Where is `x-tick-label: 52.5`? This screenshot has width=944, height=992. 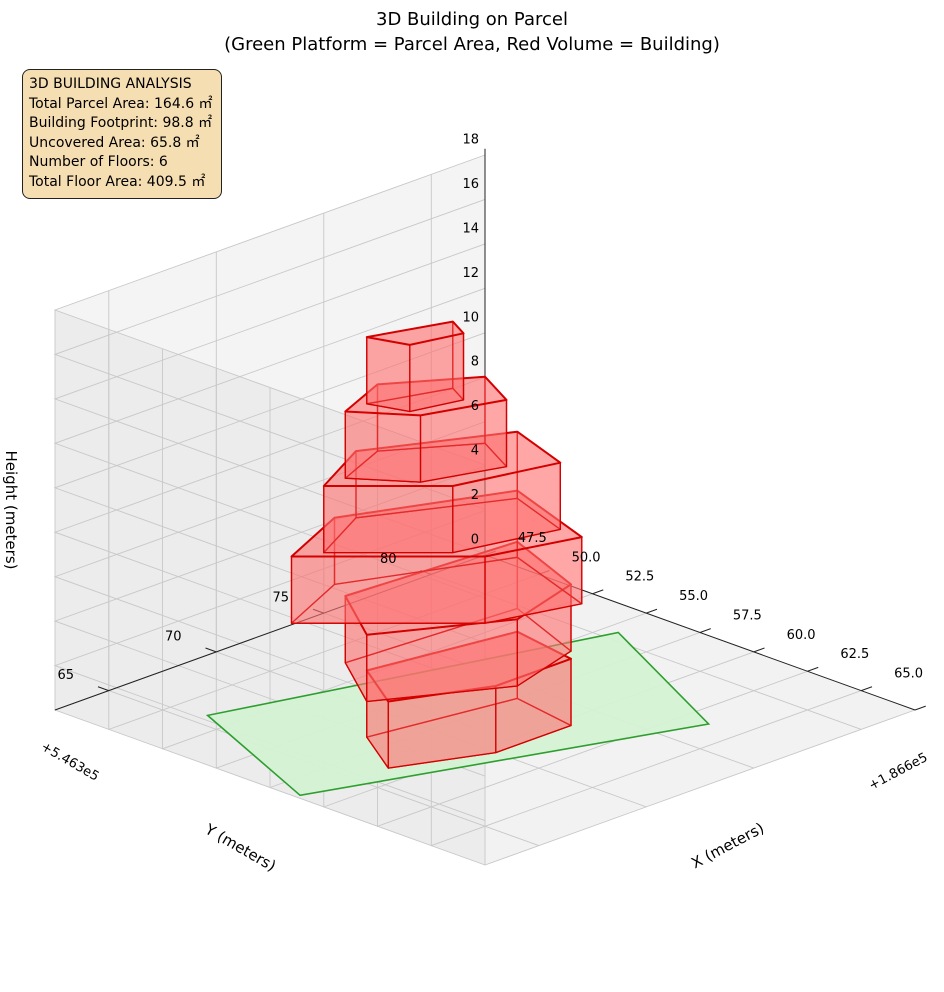 x-tick-label: 52.5 is located at coordinates (639, 577).